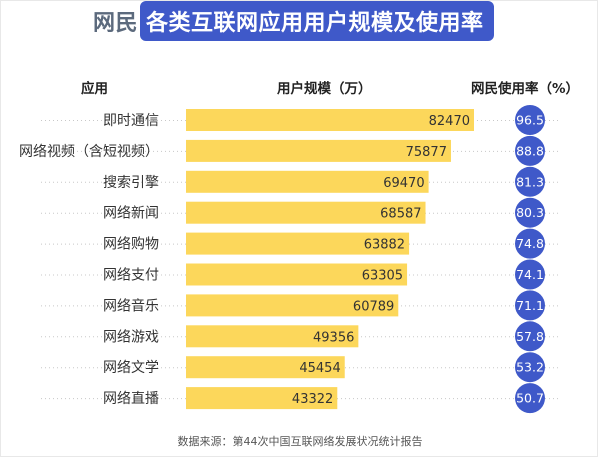  Describe the element at coordinates (131, 368) in the screenshot. I see `category-label: 网络文学` at that location.